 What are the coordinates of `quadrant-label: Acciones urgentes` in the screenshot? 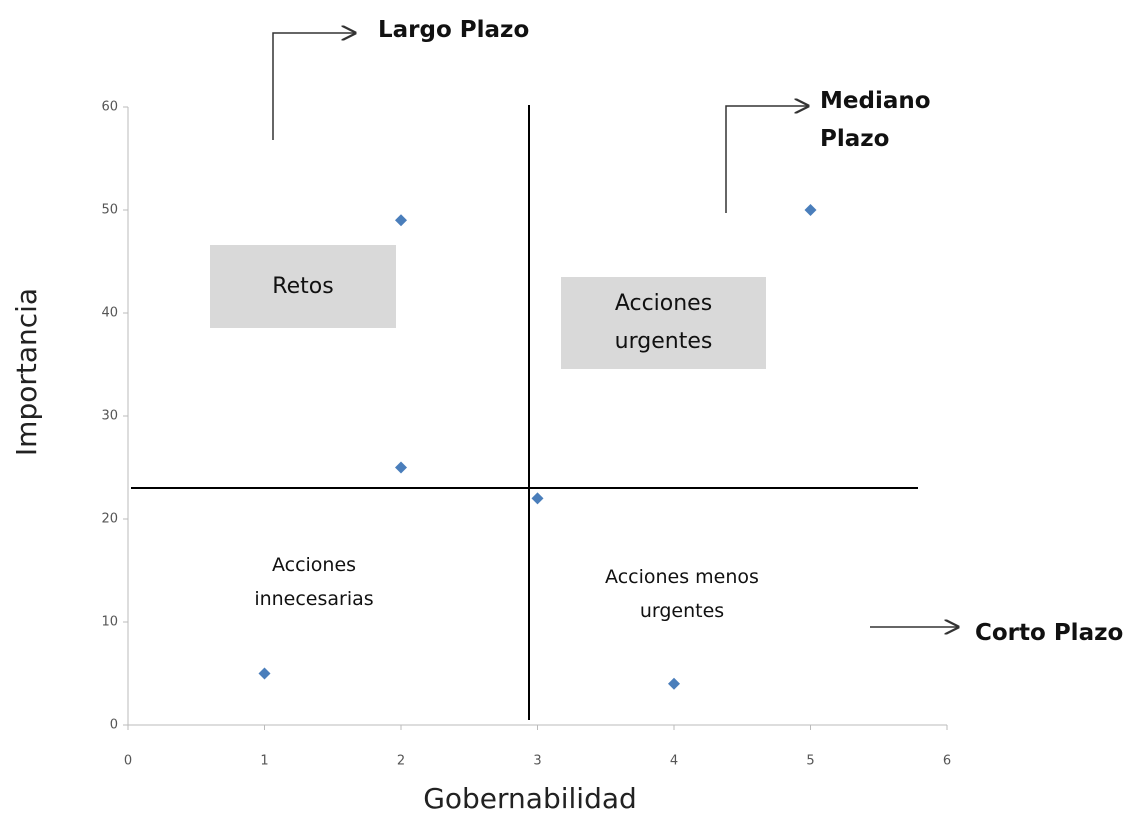 It's located at (663, 322).